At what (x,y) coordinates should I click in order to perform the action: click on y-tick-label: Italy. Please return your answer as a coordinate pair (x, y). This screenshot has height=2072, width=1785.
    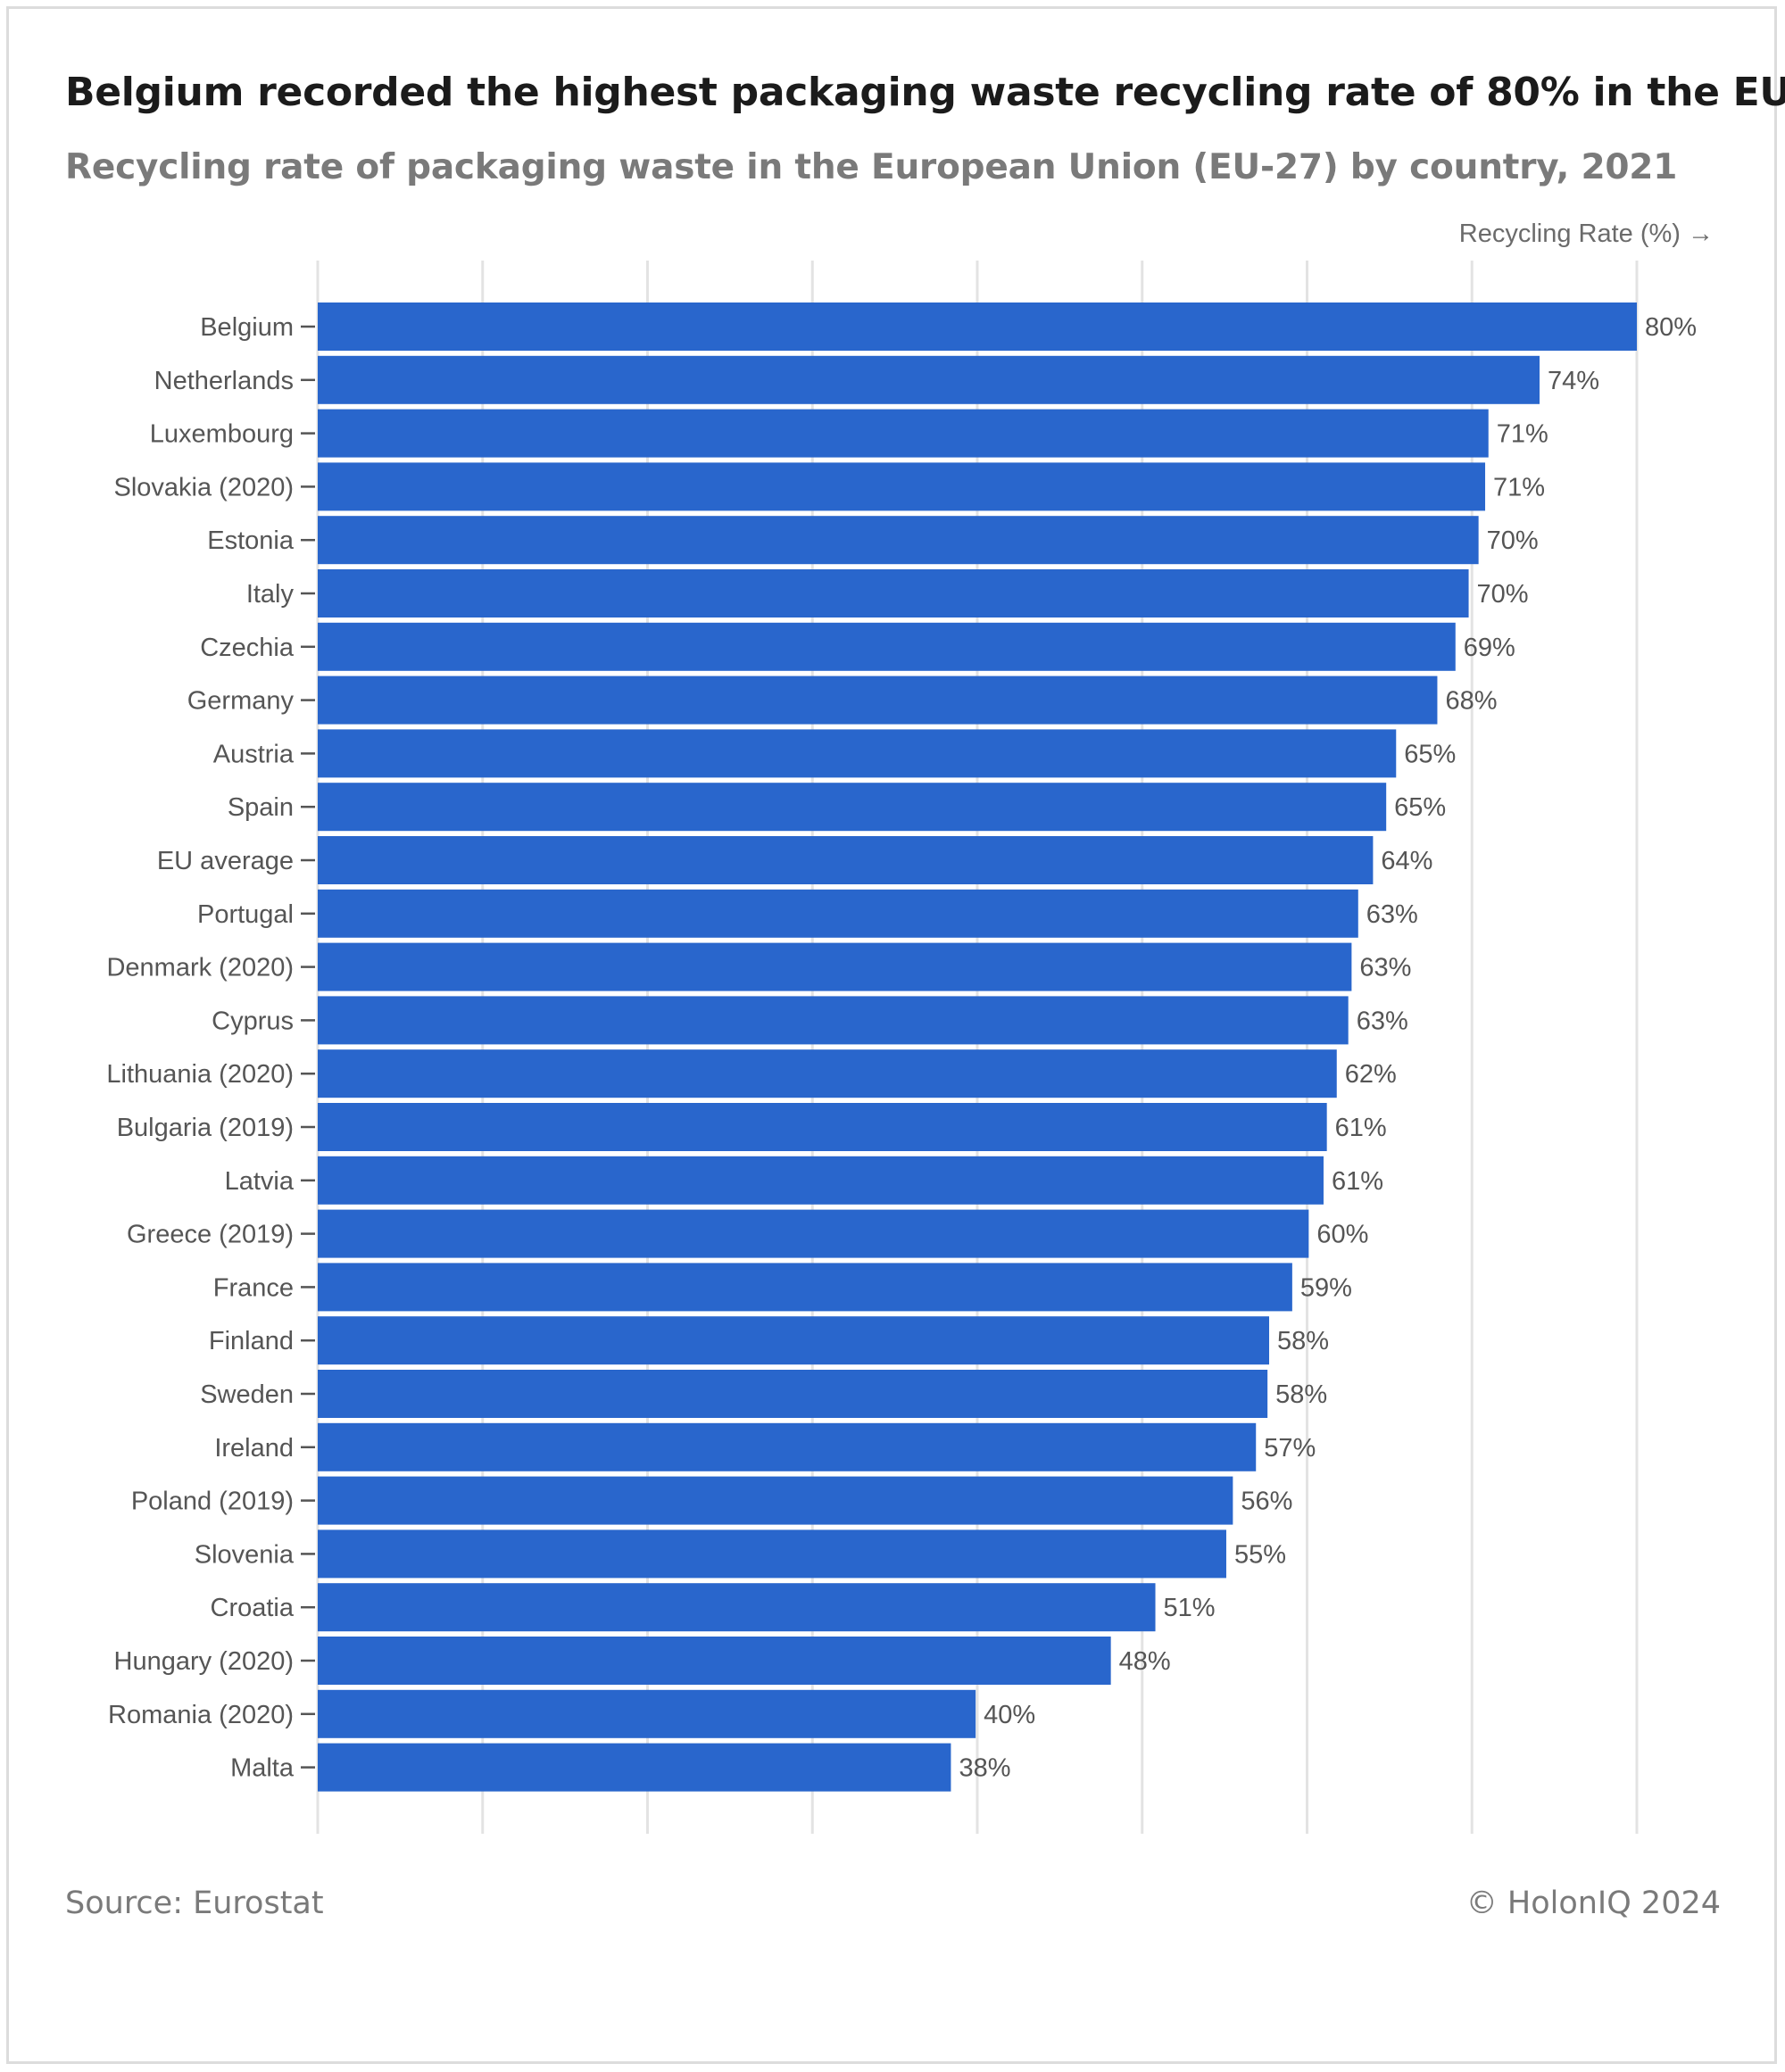
    Looking at the image, I should click on (270, 594).